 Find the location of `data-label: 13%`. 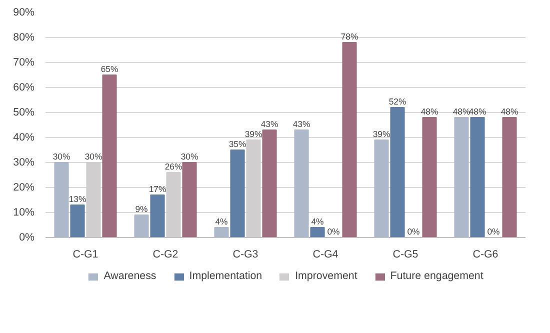

data-label: 13% is located at coordinates (77, 199).